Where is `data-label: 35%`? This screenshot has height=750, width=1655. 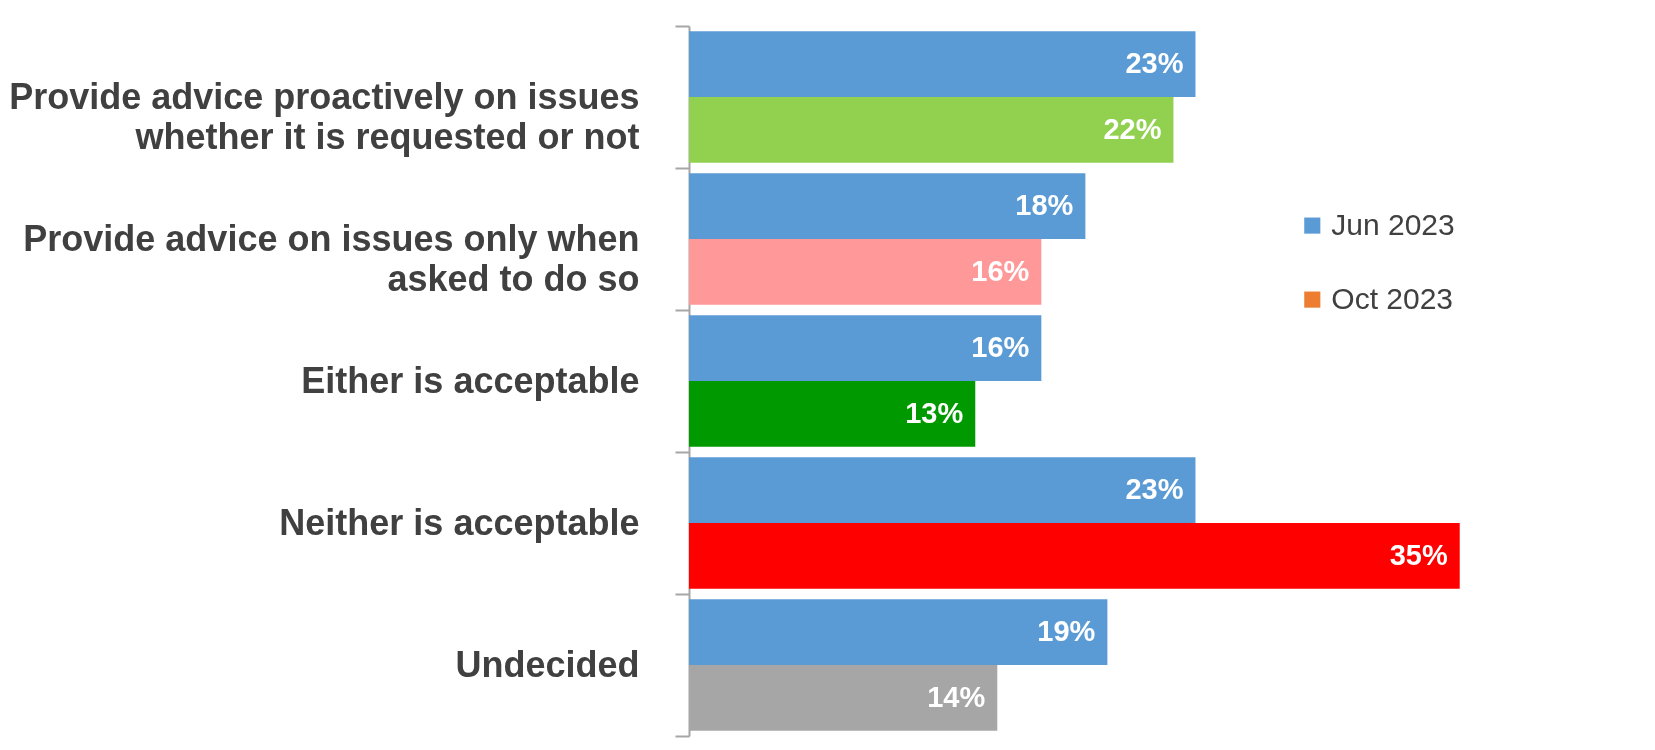
data-label: 35% is located at coordinates (1418, 554).